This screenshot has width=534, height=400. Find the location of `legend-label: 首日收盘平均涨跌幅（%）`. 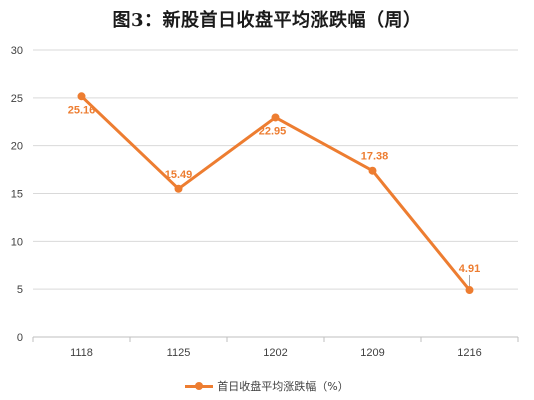

legend-label: 首日收盘平均涨跌幅（%） is located at coordinates (283, 386).